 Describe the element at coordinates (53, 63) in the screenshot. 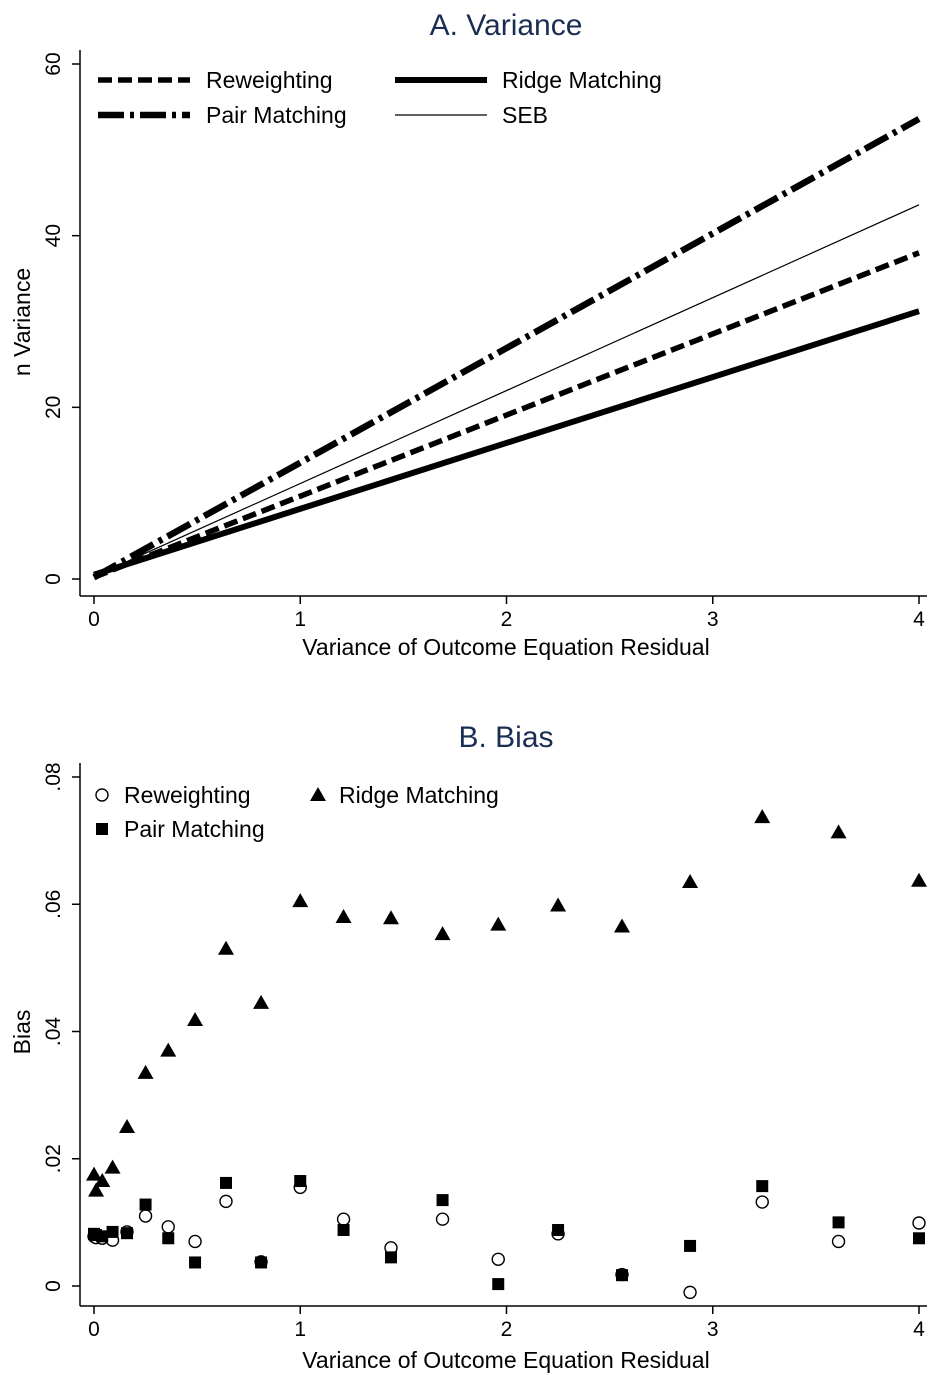

I see `chart-a-y-tick-label: 60` at that location.